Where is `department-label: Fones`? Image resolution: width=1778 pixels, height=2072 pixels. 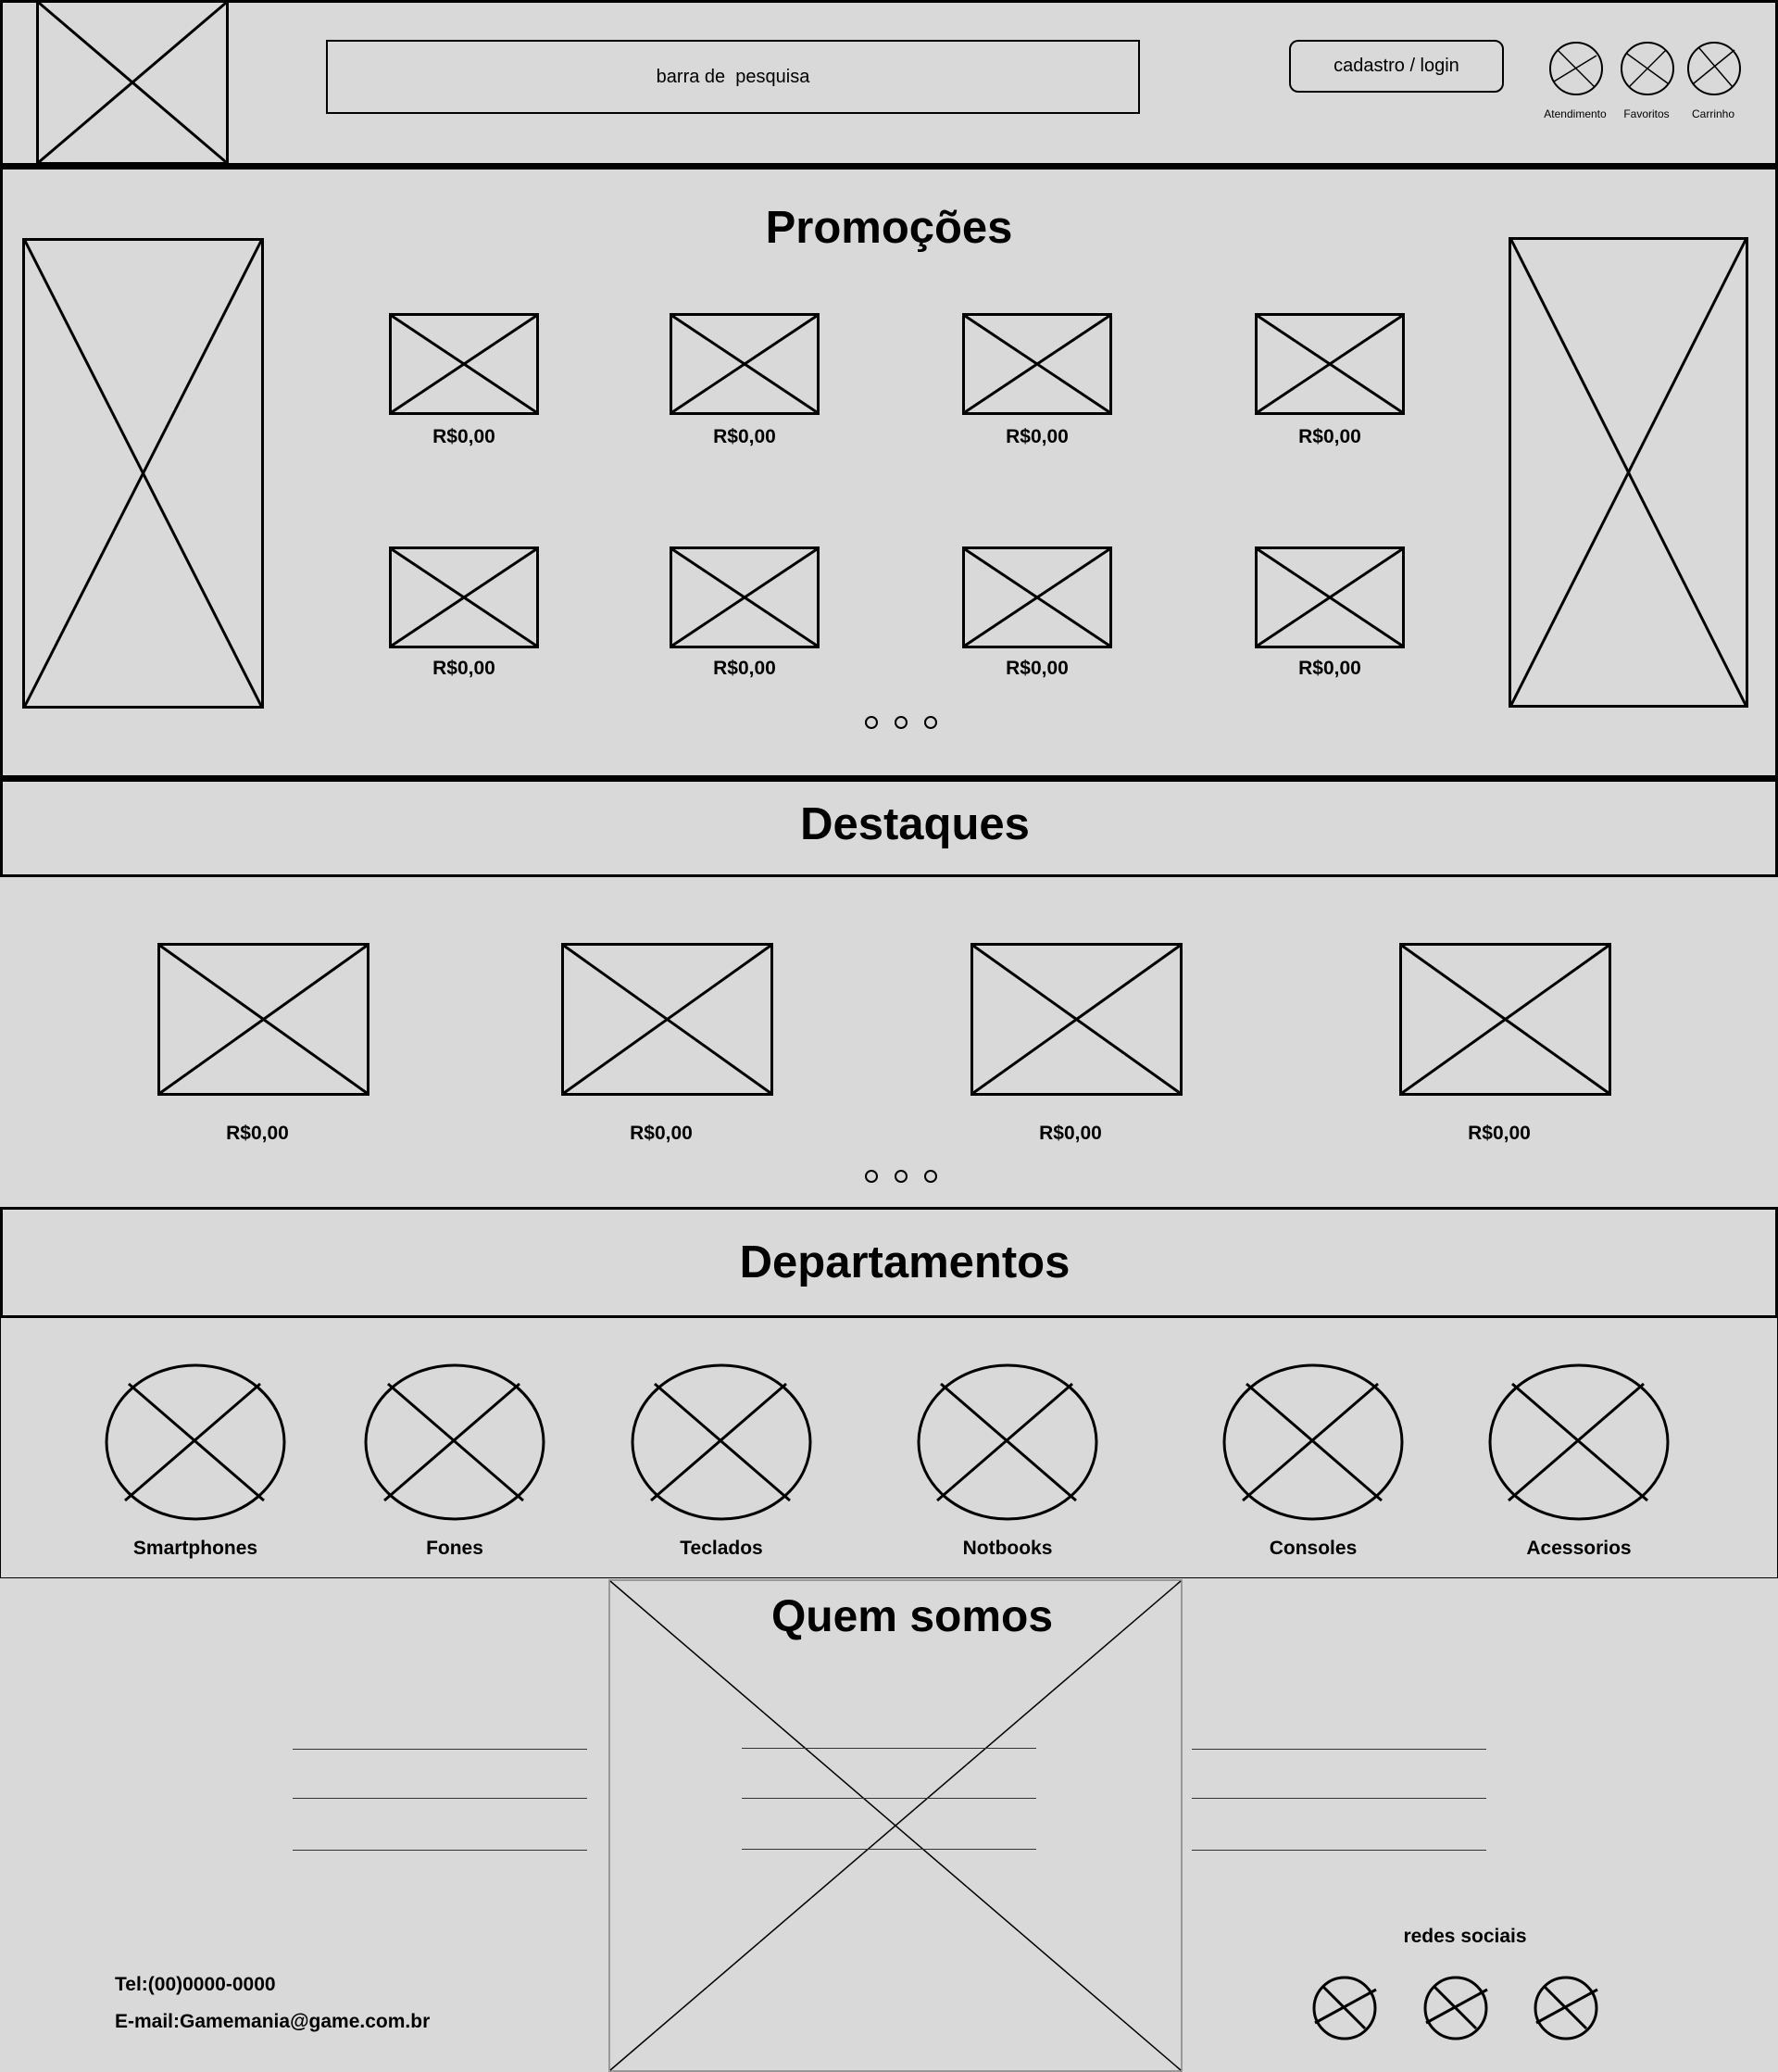
department-label: Fones is located at coordinates (455, 1548).